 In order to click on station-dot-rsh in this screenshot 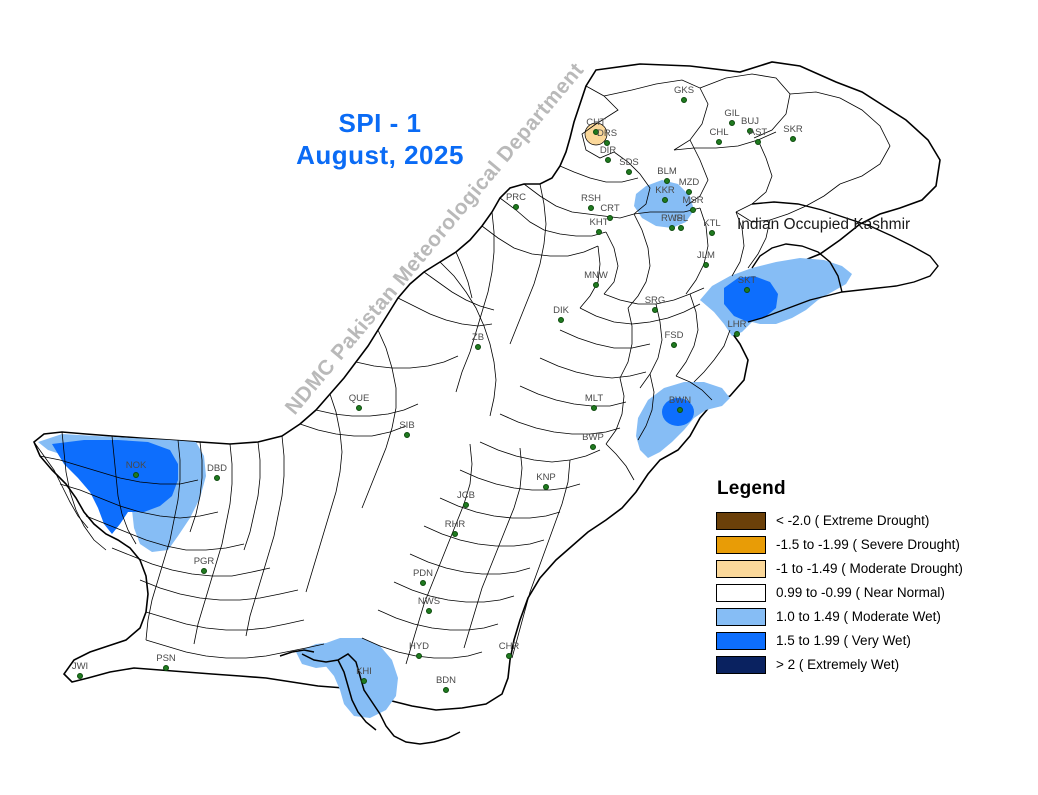, I will do `click(591, 208)`.